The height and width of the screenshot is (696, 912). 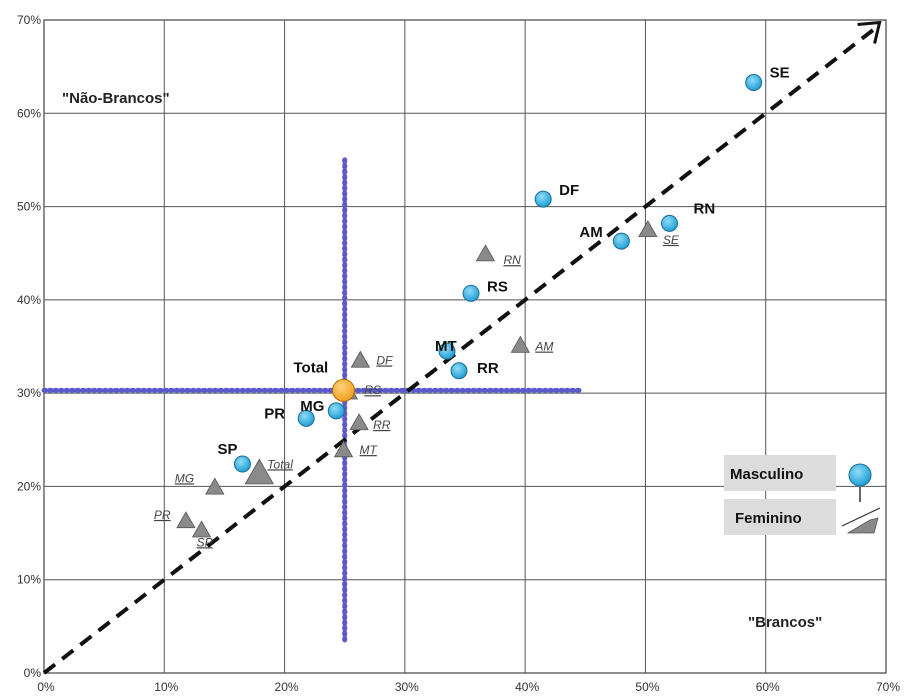 I want to click on label-masculino-rr: RR, so click(x=488, y=368).